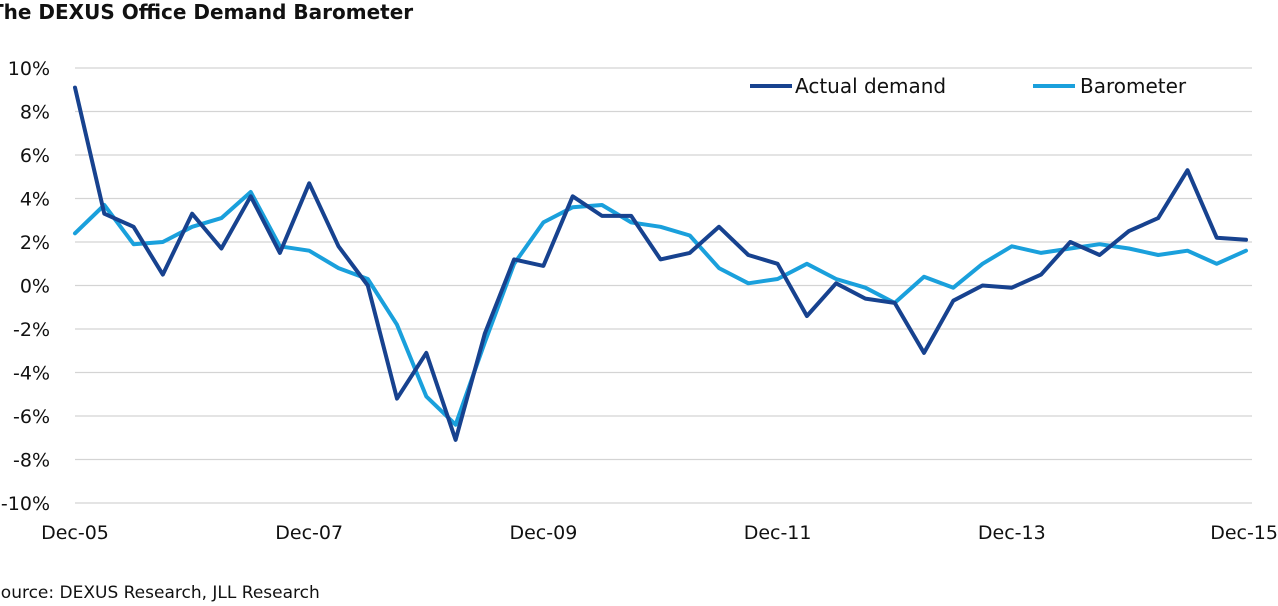  I want to click on y-tick-label: 4%, so click(35, 200).